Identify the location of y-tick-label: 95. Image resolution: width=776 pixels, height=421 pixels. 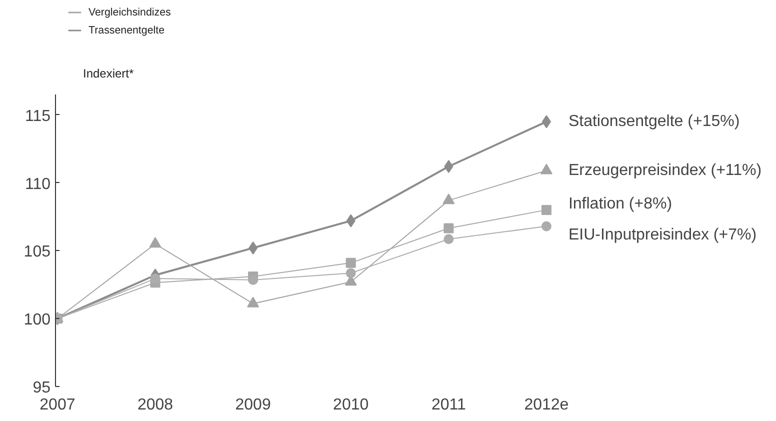
(41, 388).